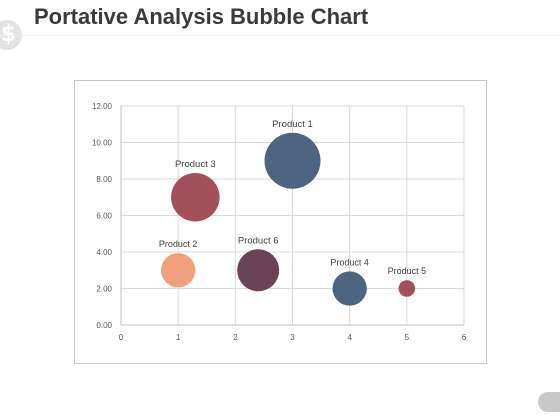 The height and width of the screenshot is (420, 560). What do you see at coordinates (102, 106) in the screenshot?
I see `y-tick-label: 12.00` at bounding box center [102, 106].